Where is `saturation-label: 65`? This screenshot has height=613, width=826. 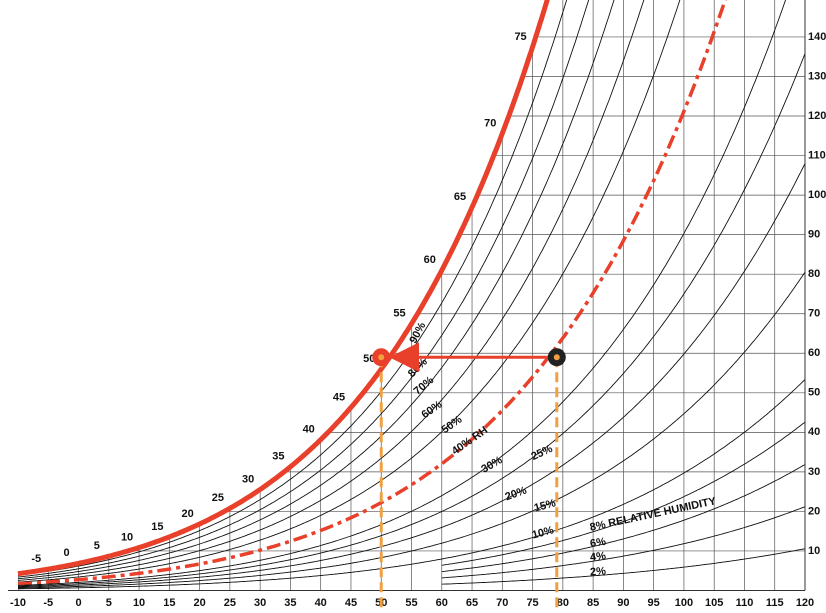
saturation-label: 65 is located at coordinates (460, 197).